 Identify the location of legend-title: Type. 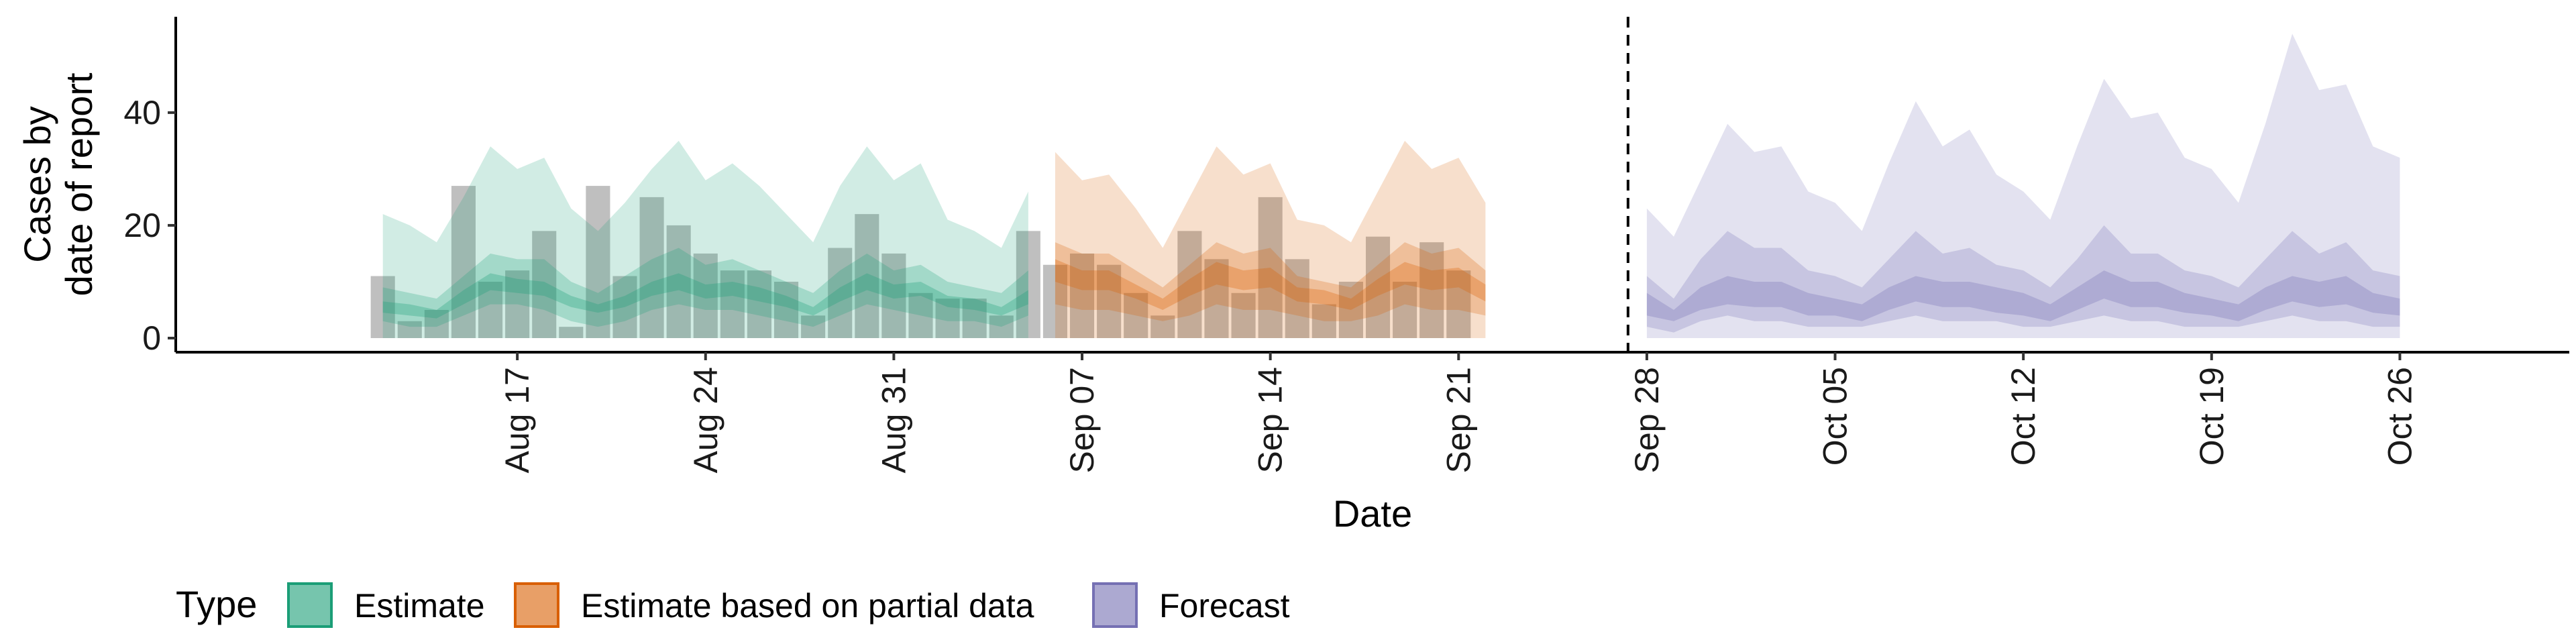
(216, 604).